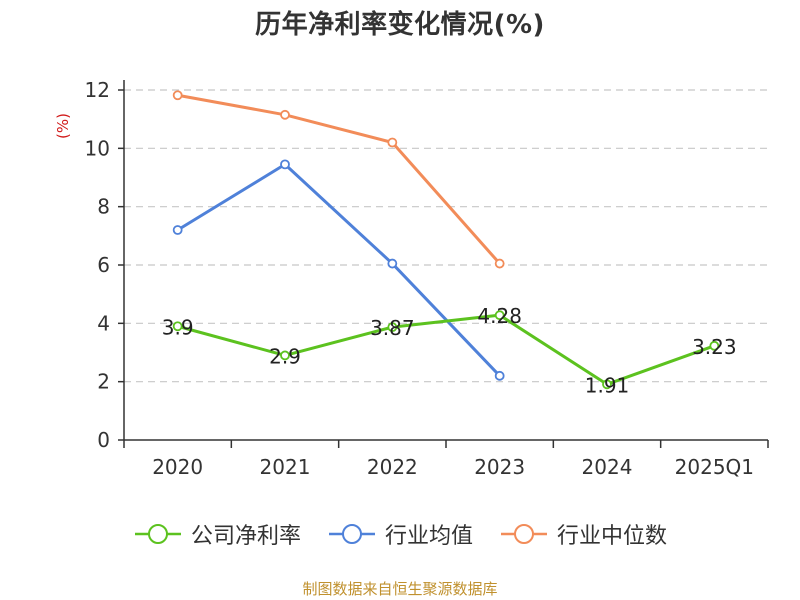 This screenshot has height=600, width=800. Describe the element at coordinates (97, 90) in the screenshot. I see `y-tick-label: 12` at that location.